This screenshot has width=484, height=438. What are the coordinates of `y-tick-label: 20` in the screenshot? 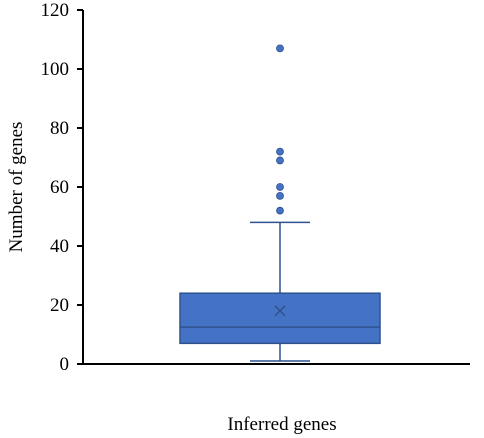 It's located at (59, 305).